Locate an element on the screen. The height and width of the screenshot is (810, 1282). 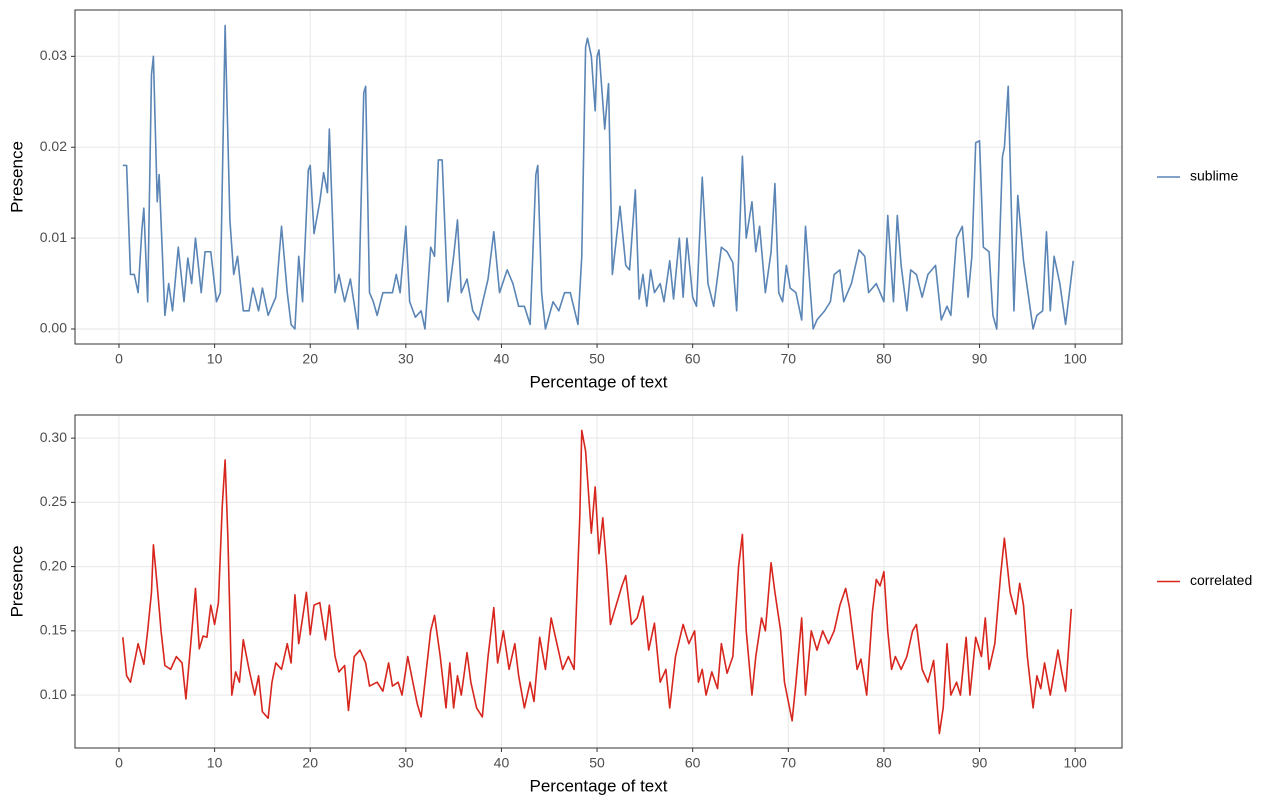
y-tick-label: 0.10 is located at coordinates (53, 694).